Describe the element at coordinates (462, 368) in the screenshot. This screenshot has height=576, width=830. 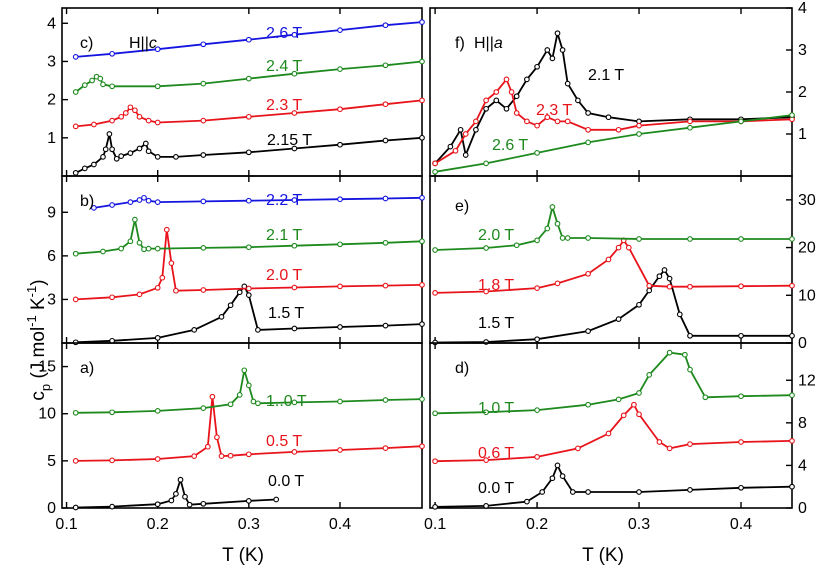
I see `panel-label: d)` at that location.